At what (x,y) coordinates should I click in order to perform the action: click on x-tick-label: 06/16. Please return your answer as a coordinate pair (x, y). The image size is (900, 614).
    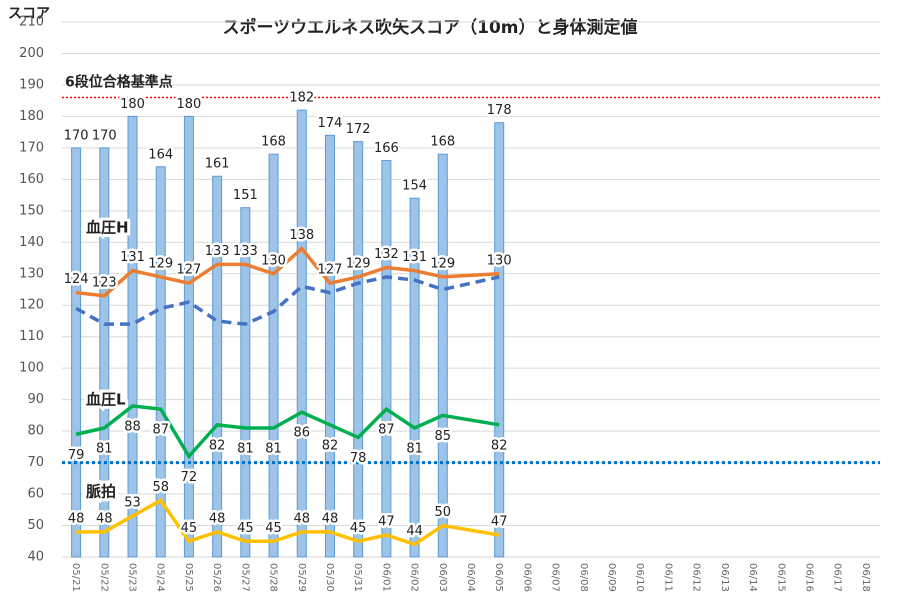
    Looking at the image, I should click on (808, 577).